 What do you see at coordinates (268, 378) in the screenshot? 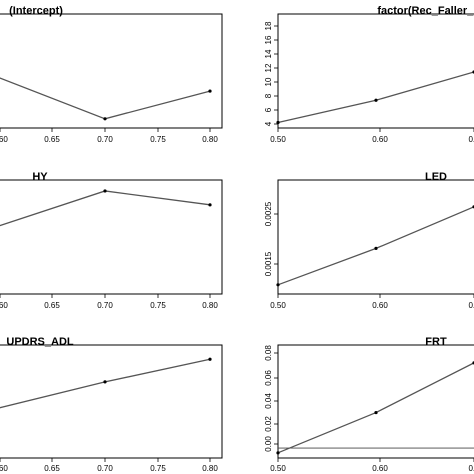
I see `y-tick-label: 0.06` at bounding box center [268, 378].